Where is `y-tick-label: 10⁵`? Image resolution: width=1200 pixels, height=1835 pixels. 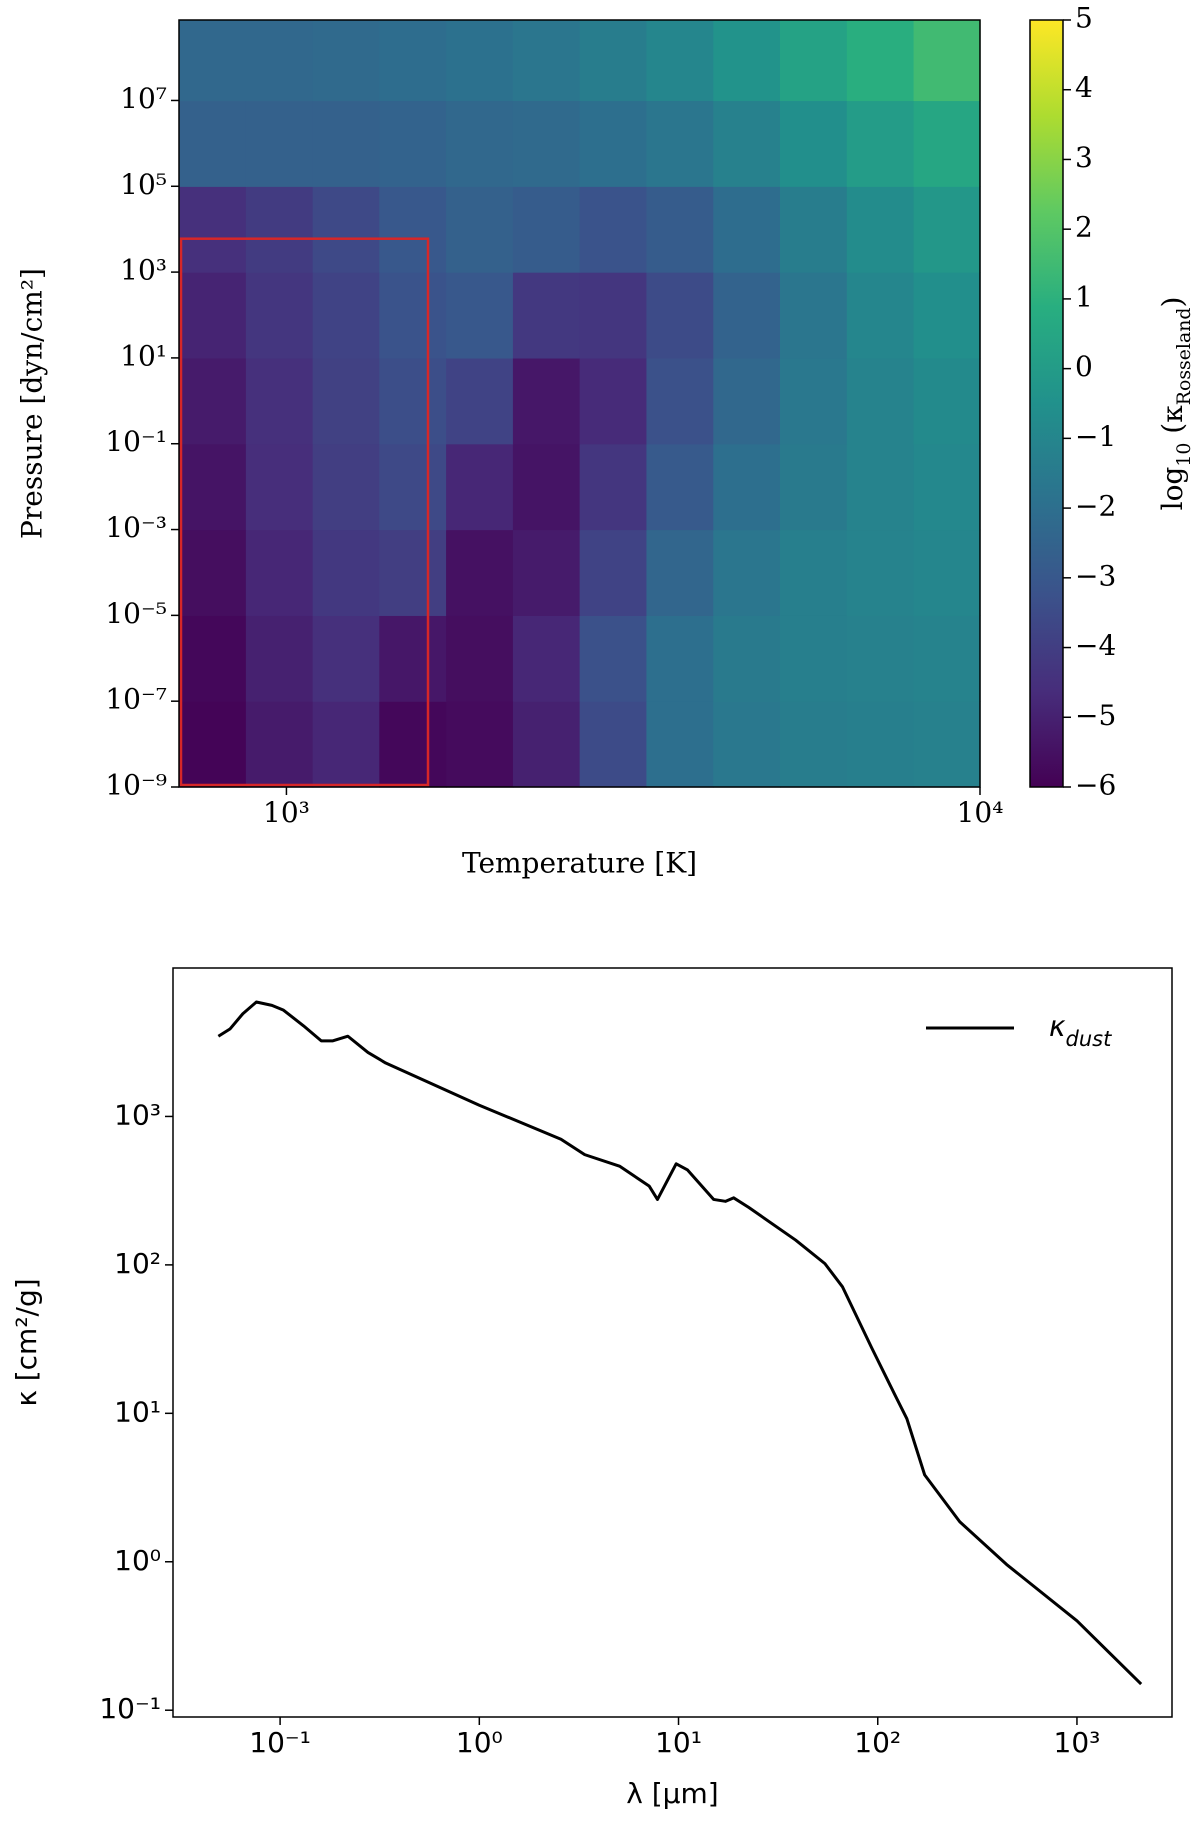 y-tick-label: 10⁵ is located at coordinates (143, 184).